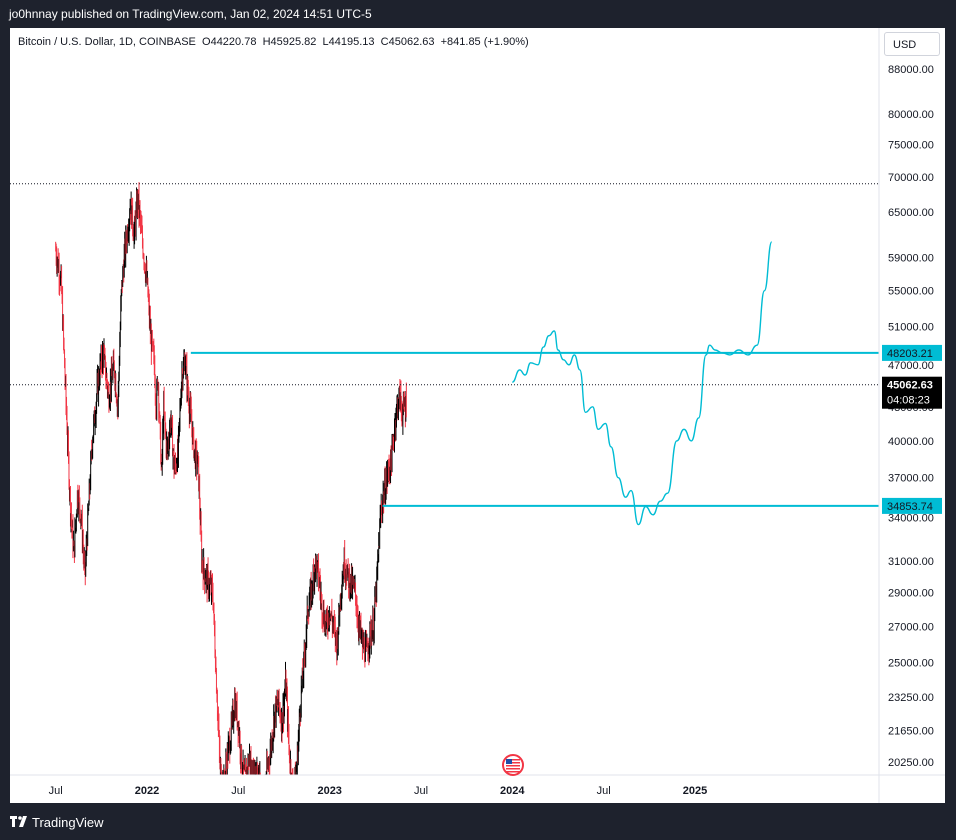 This screenshot has height=840, width=956. Describe the element at coordinates (911, 594) in the screenshot. I see `y-tick-label: 29000.00` at that location.